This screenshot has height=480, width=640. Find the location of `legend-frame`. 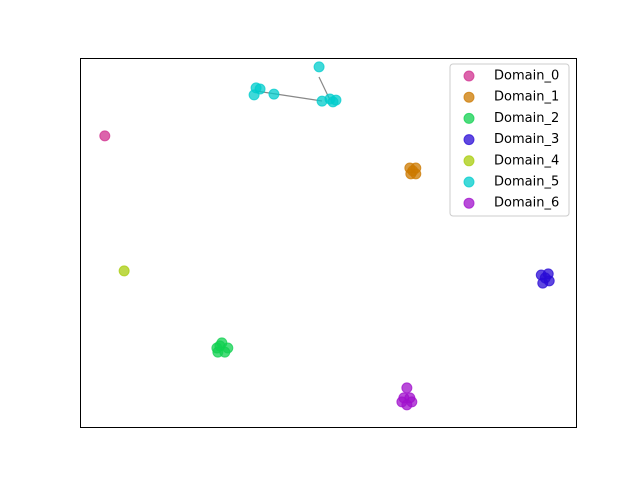

legend-frame is located at coordinates (509, 140).